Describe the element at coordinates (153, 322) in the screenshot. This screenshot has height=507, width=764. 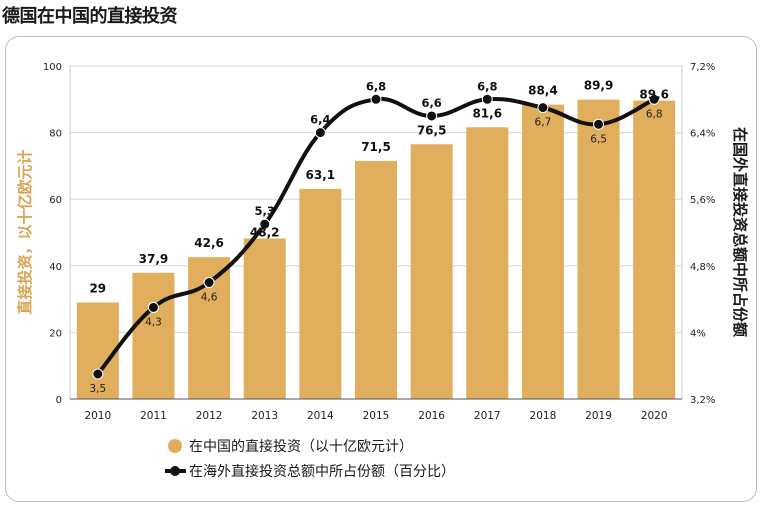
I see `line-value-label: 4,3` at that location.